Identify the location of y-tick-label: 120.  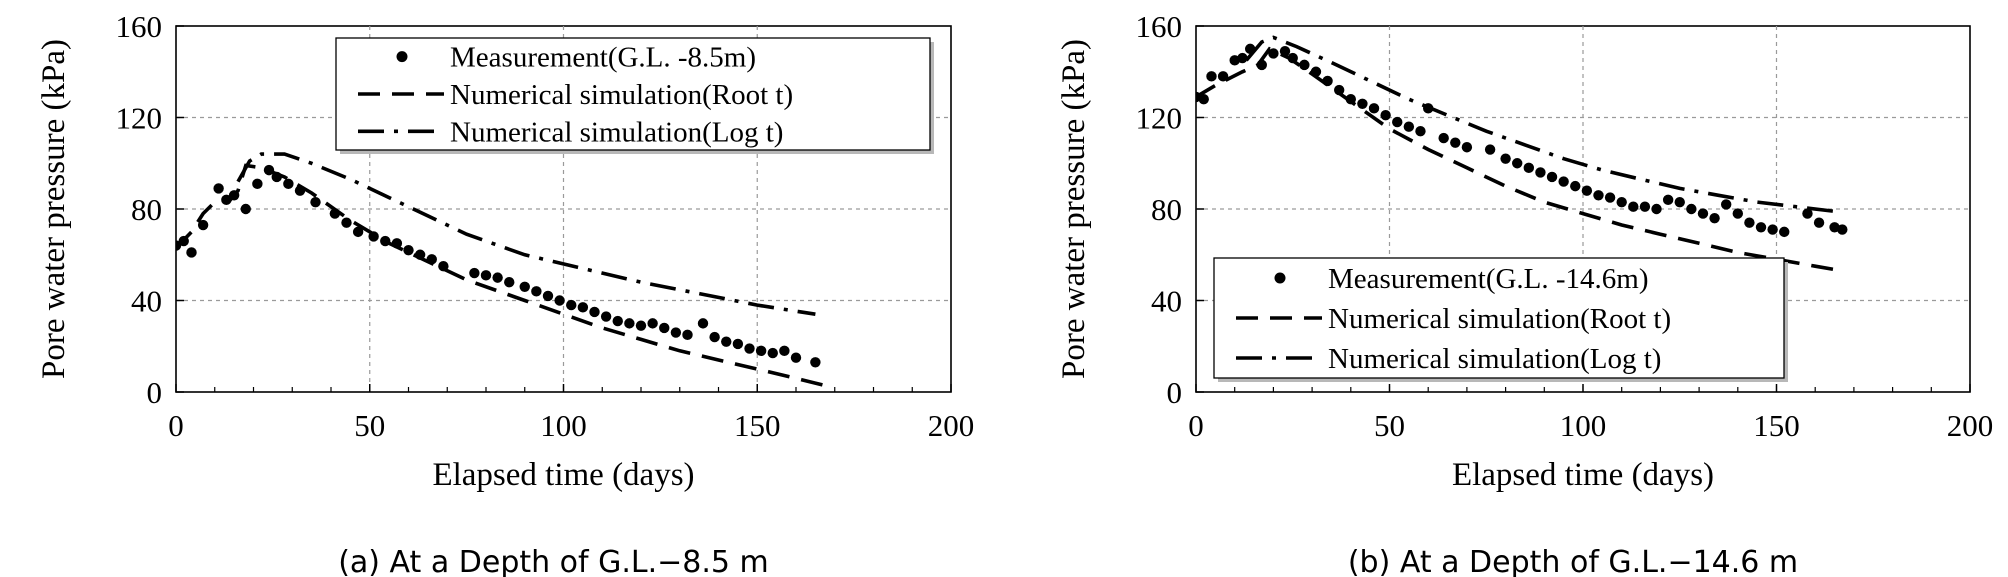
(1159, 118).